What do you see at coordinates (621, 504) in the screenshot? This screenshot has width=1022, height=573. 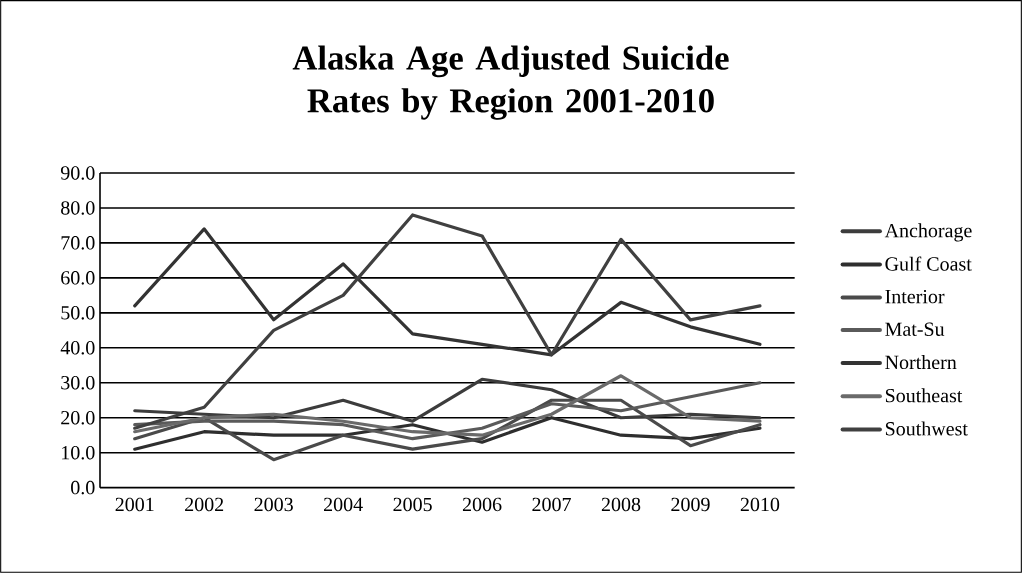 I see `x-tick-label: 2008` at bounding box center [621, 504].